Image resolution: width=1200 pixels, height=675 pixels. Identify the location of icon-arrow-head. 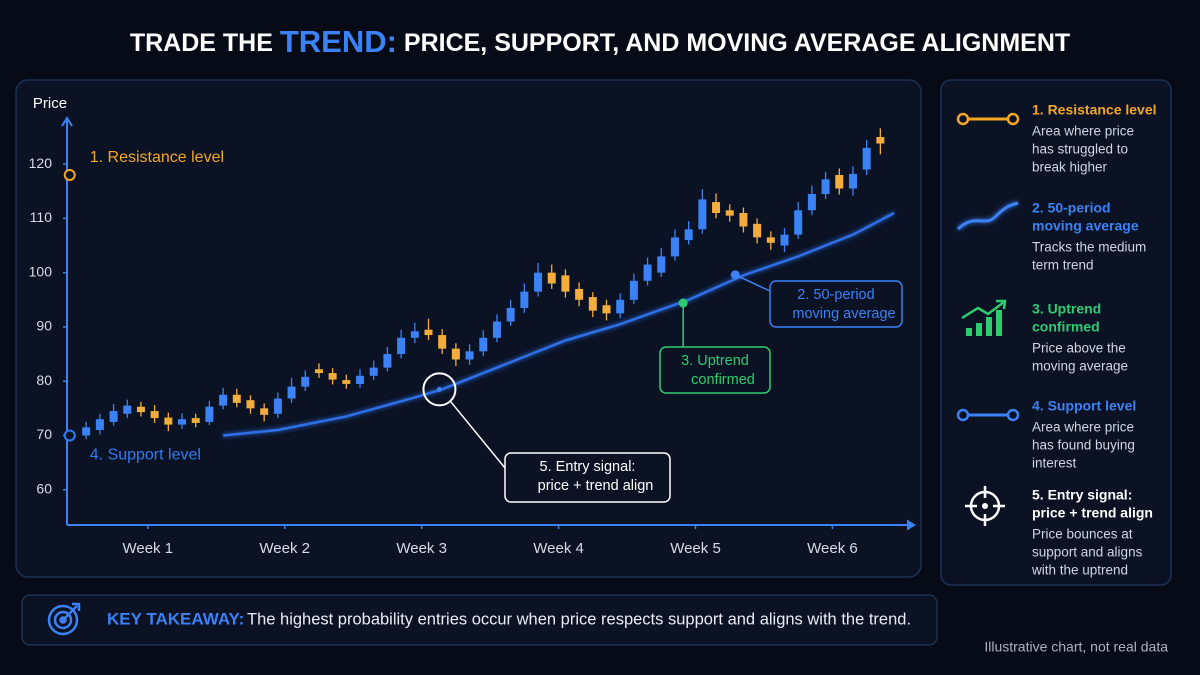
(1001, 304).